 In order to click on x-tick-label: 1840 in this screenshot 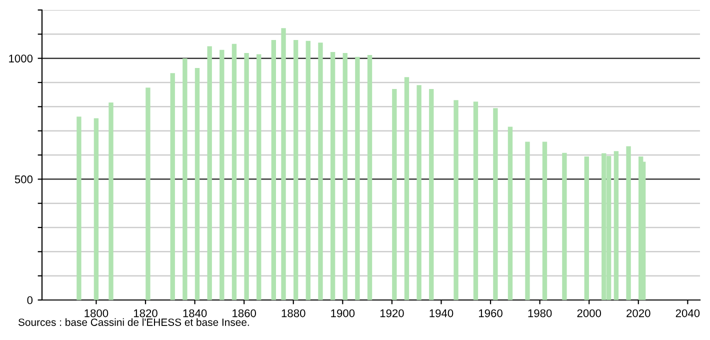, I will do `click(195, 313)`.